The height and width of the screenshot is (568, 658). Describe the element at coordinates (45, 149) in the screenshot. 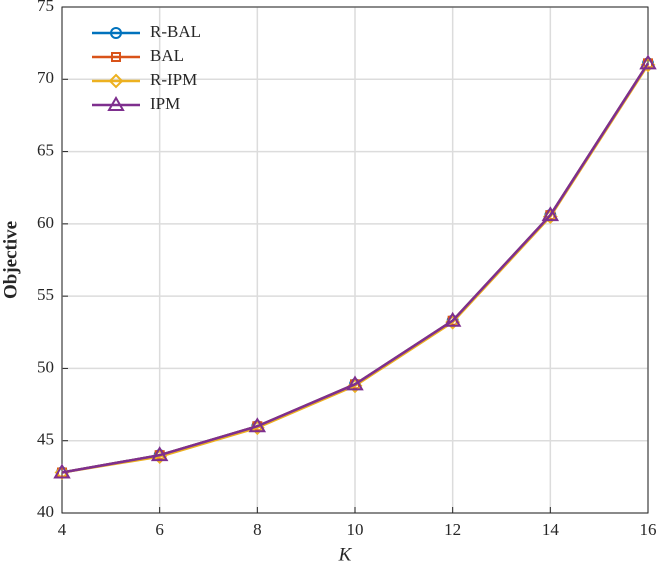

I see `y-tick-label: 65` at that location.